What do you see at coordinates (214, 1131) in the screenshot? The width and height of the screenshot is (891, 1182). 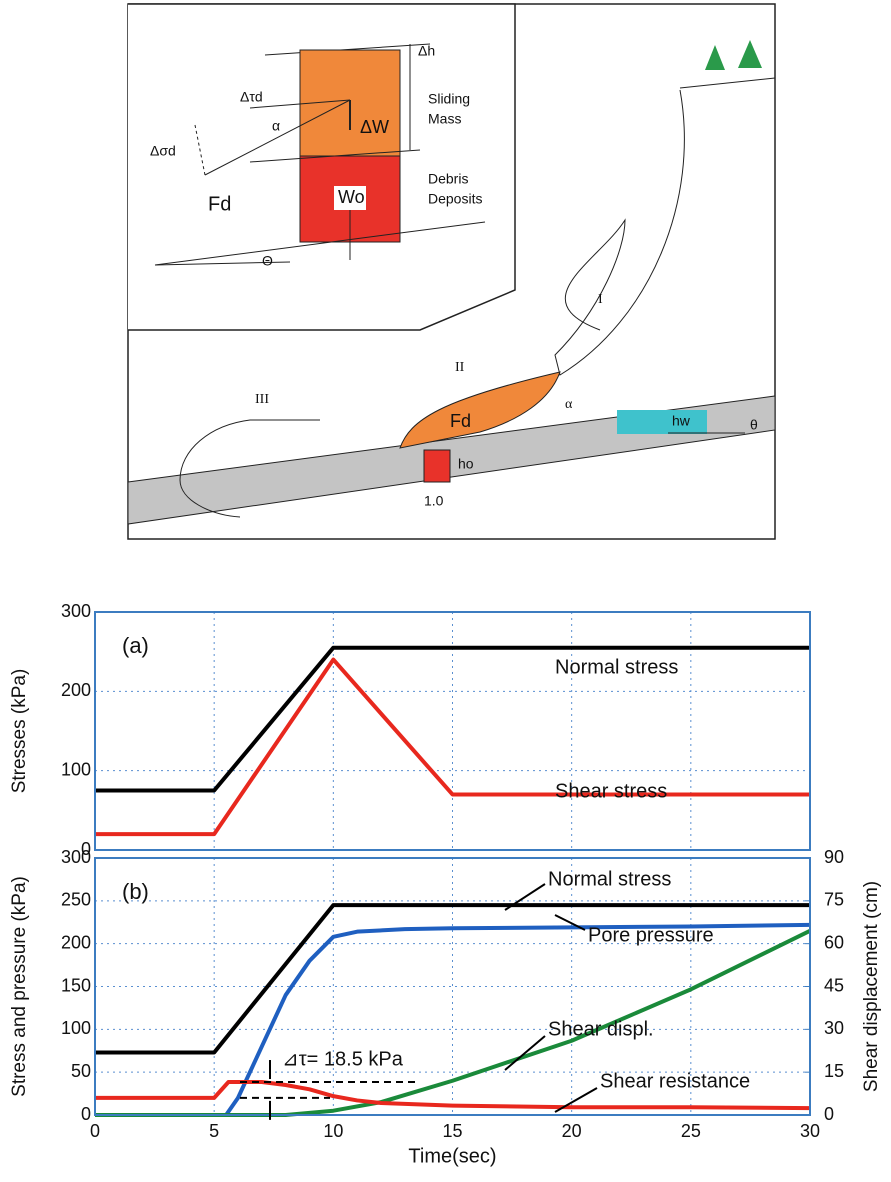 I see `x-tick-label: 5` at bounding box center [214, 1131].